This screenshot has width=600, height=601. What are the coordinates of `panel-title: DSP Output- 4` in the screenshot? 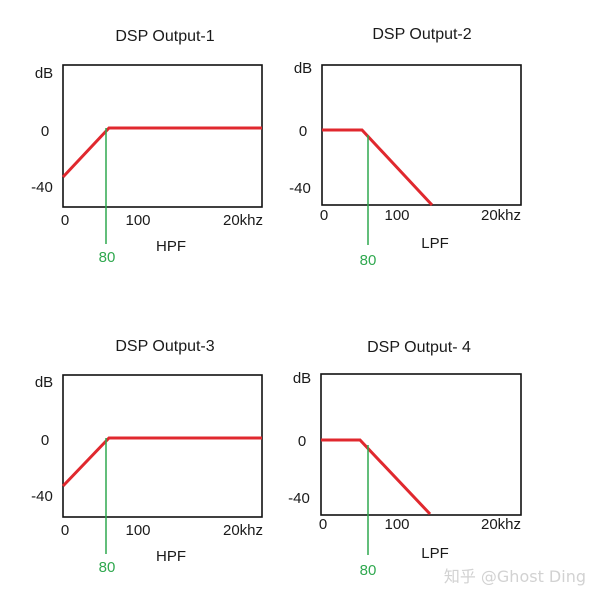 It's located at (419, 347).